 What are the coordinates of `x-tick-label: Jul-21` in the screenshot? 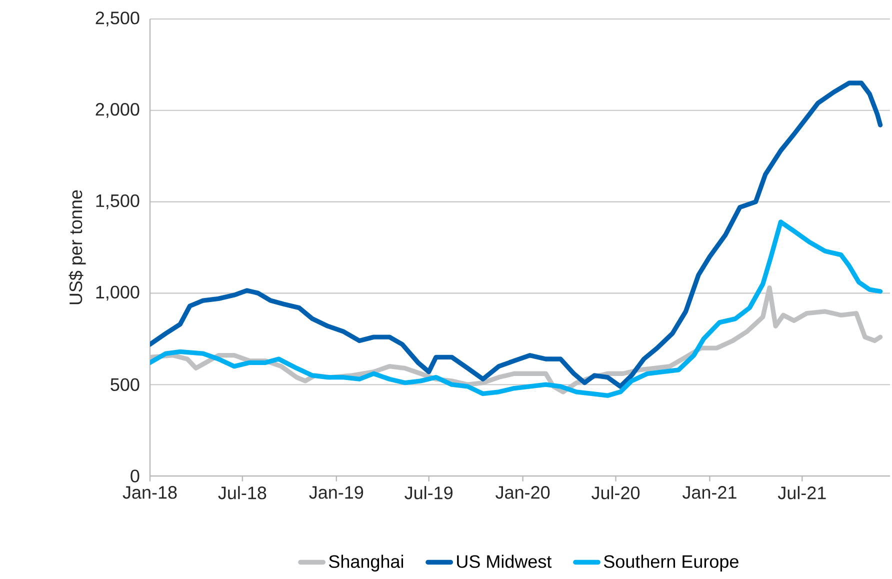 It's located at (802, 493).